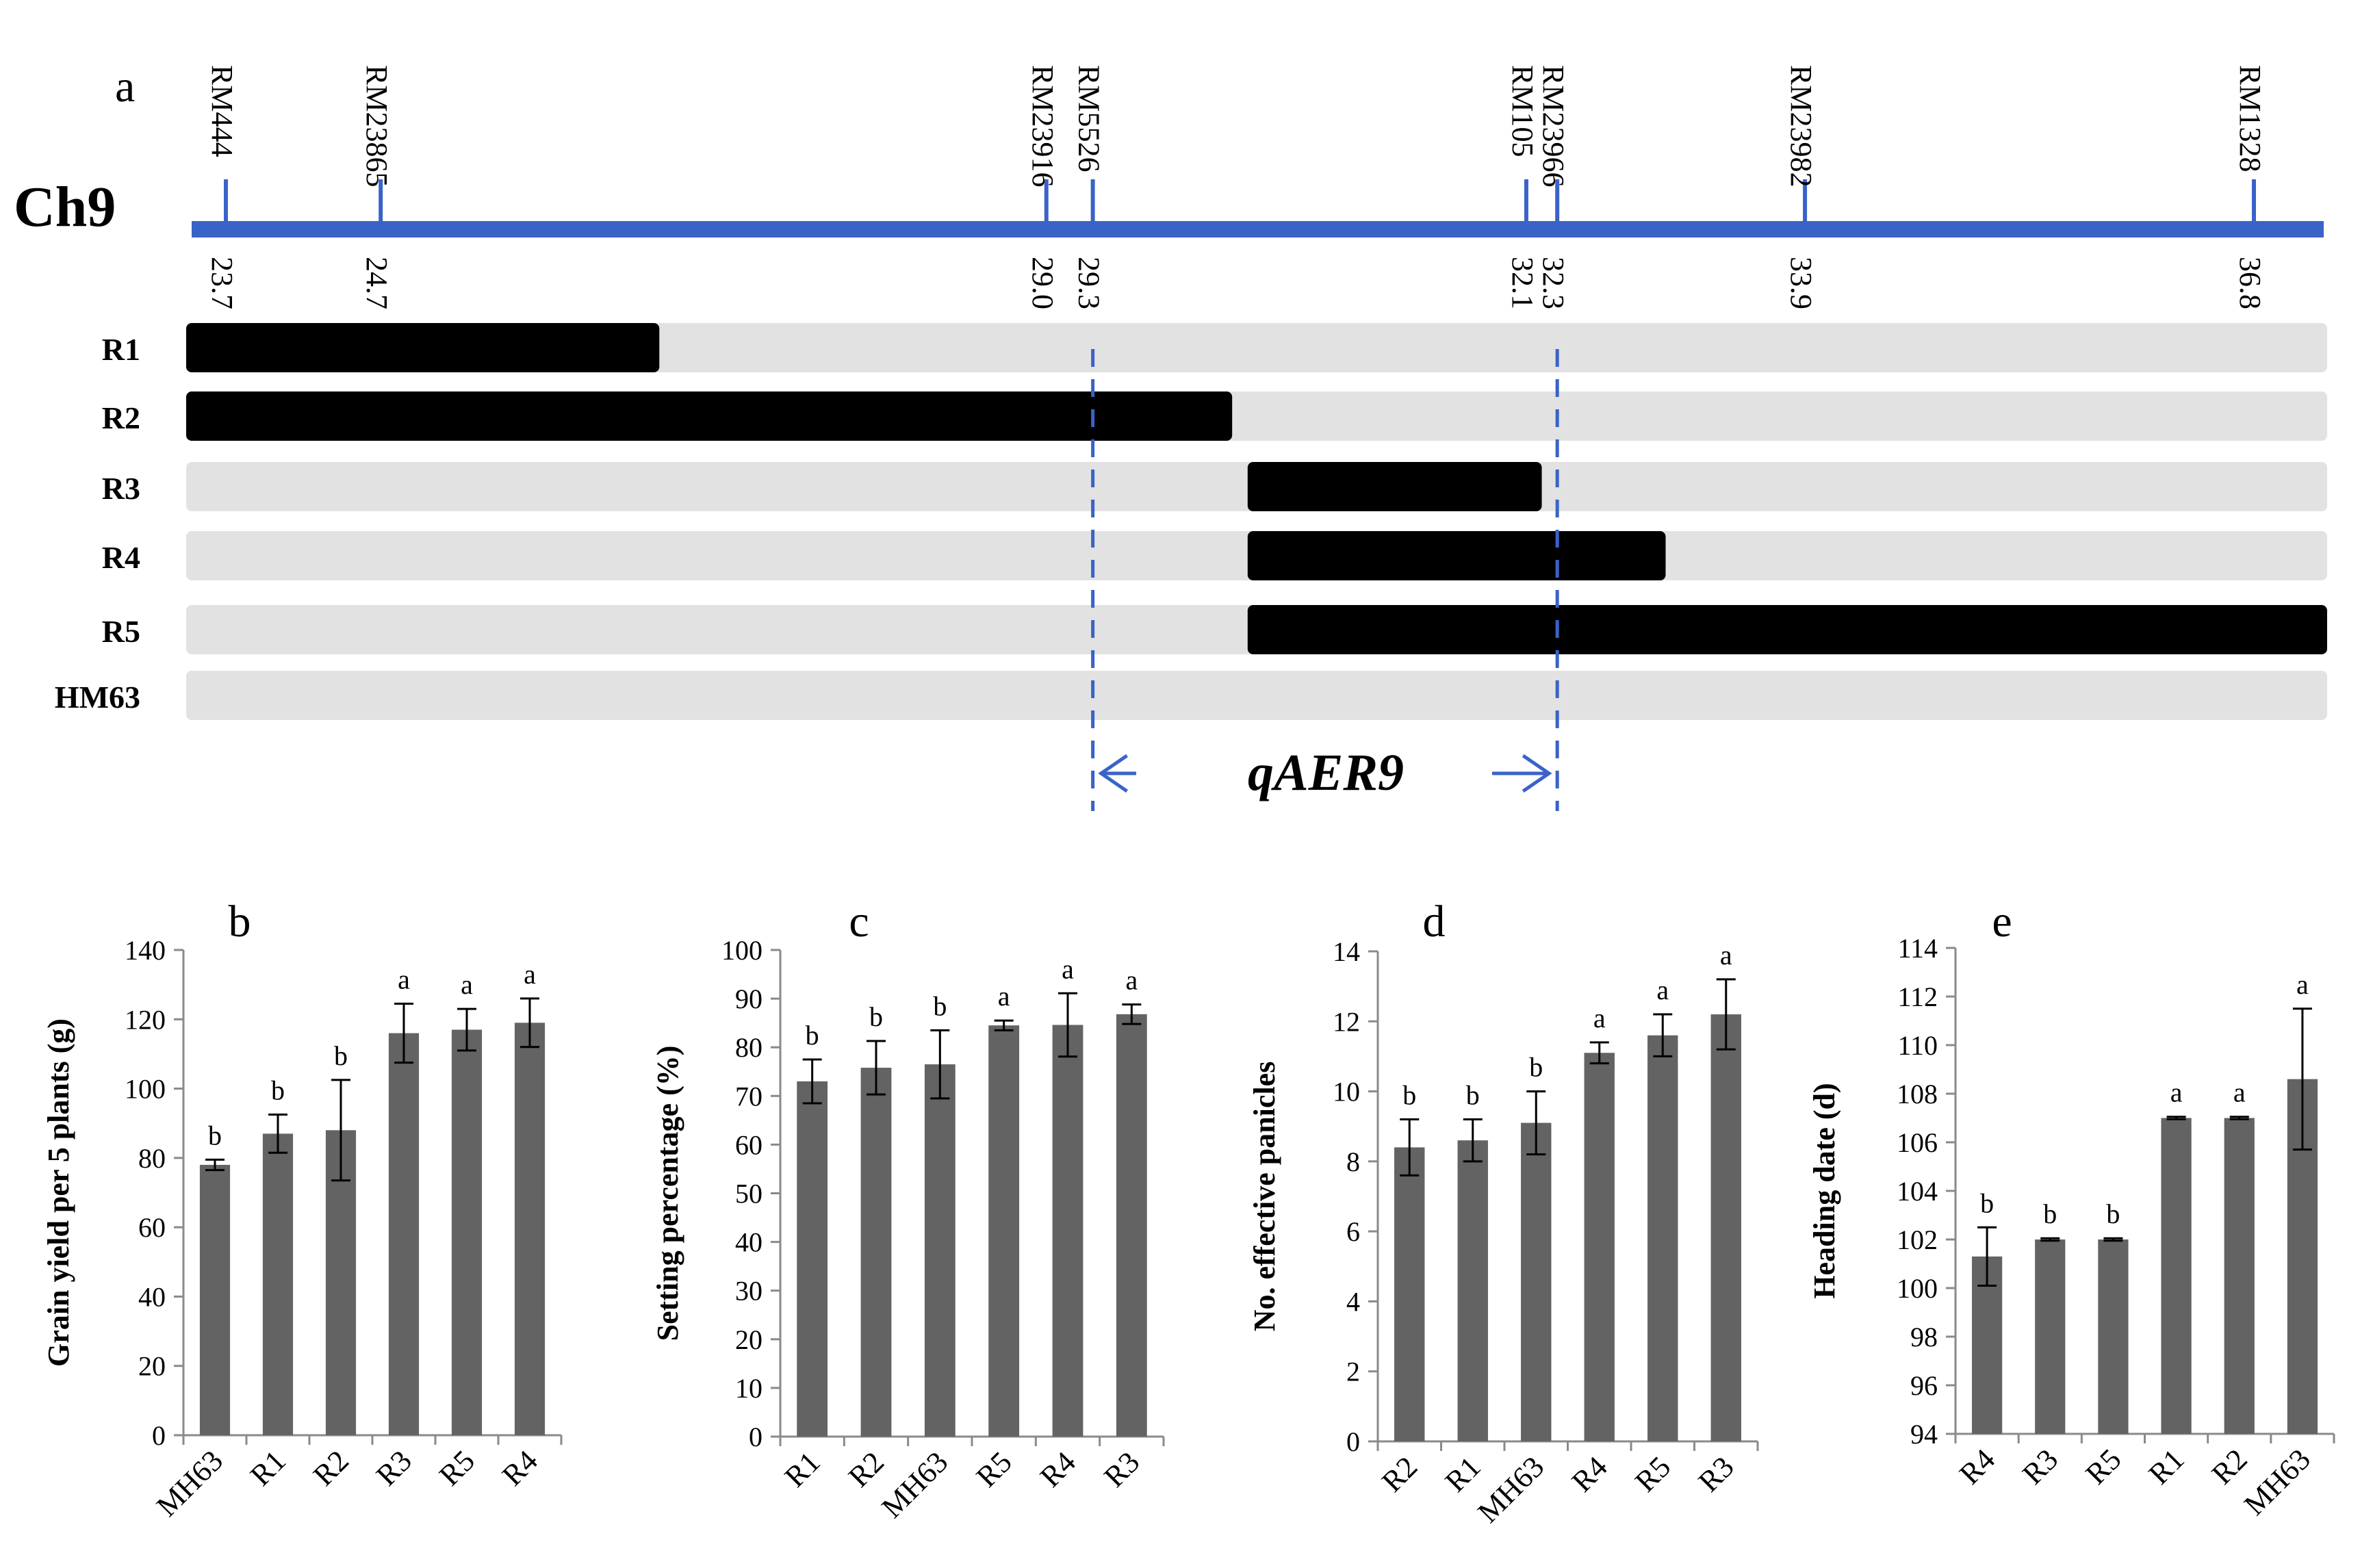 The height and width of the screenshot is (1568, 2360). I want to click on y-tick-label: 30, so click(749, 1291).